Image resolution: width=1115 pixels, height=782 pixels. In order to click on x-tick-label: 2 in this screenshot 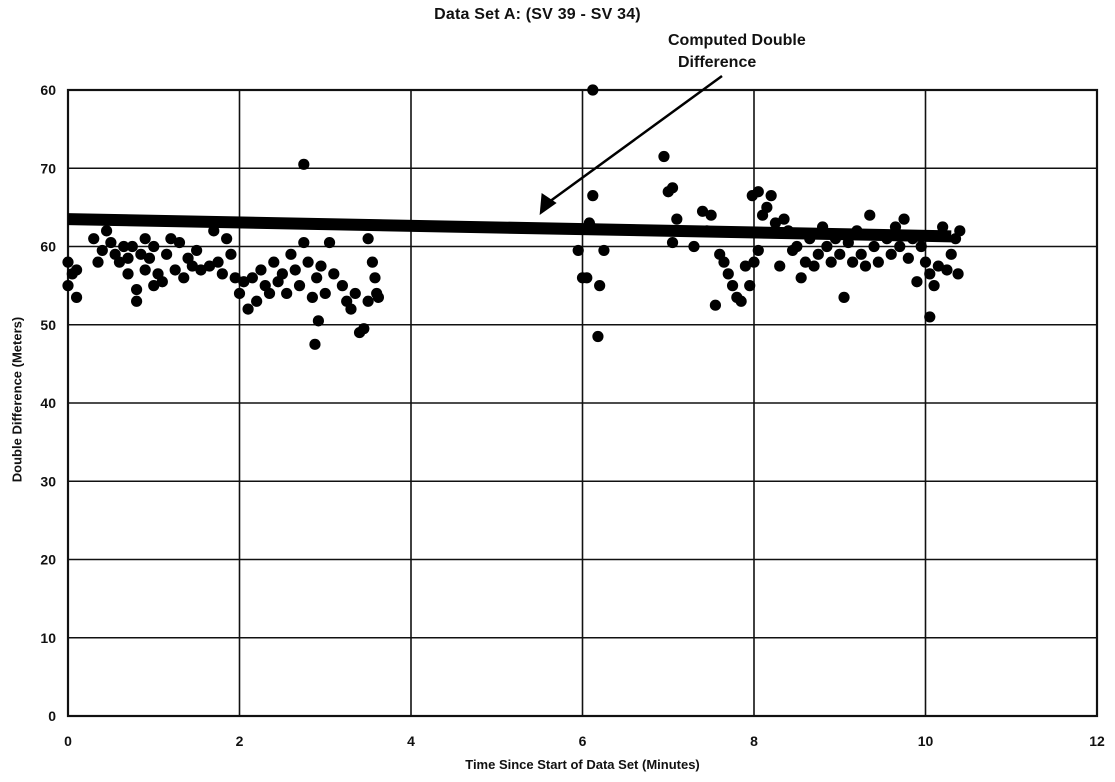, I will do `click(240, 741)`.